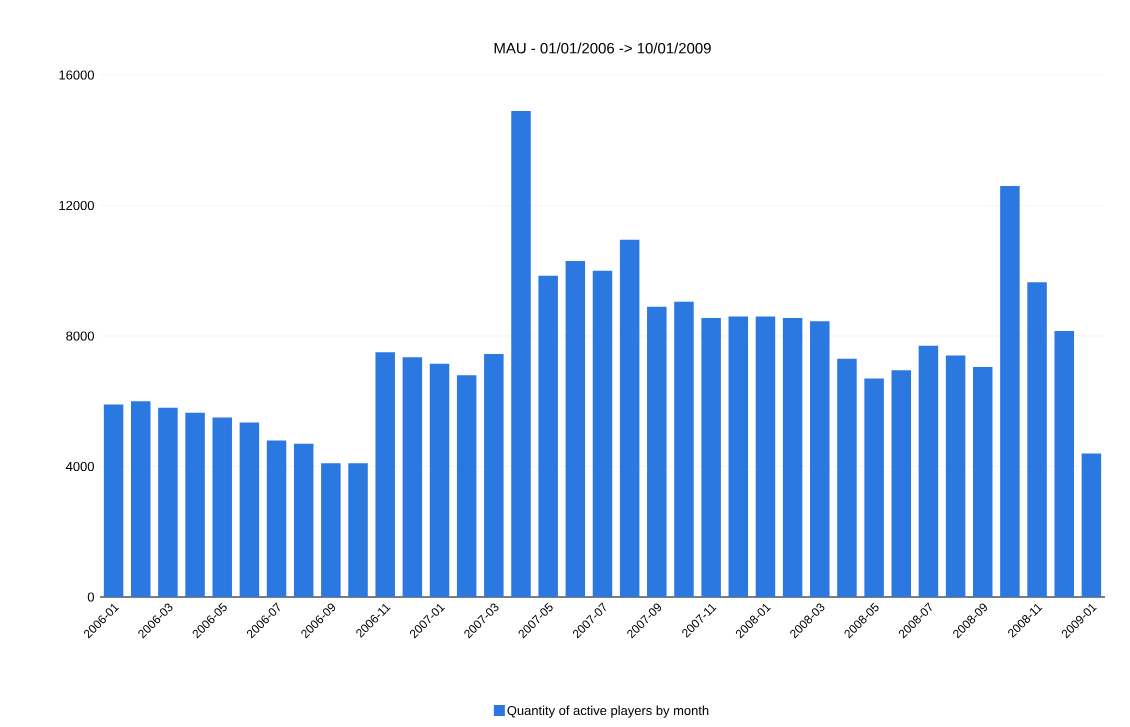  I want to click on y-tick-label: 8000, so click(80, 336).